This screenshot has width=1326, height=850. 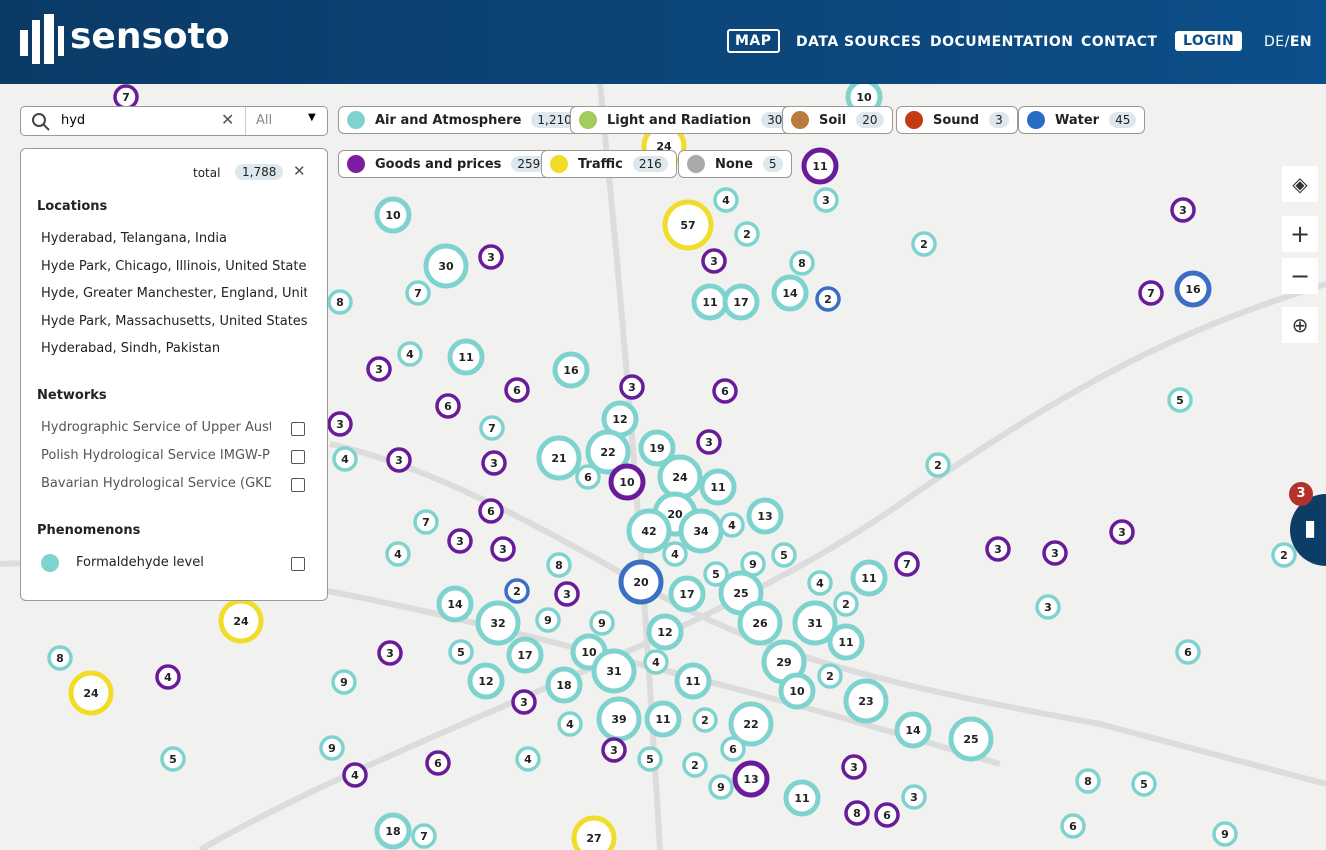 What do you see at coordinates (1300, 184) in the screenshot?
I see `layers-button: ◈` at bounding box center [1300, 184].